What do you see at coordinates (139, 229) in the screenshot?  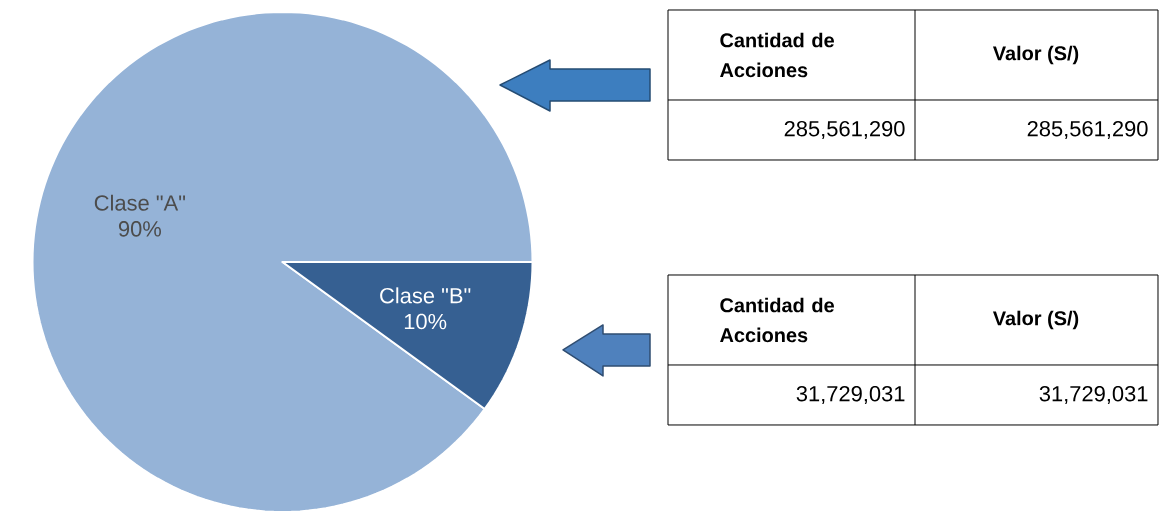 I see `data-label: 90%` at bounding box center [139, 229].